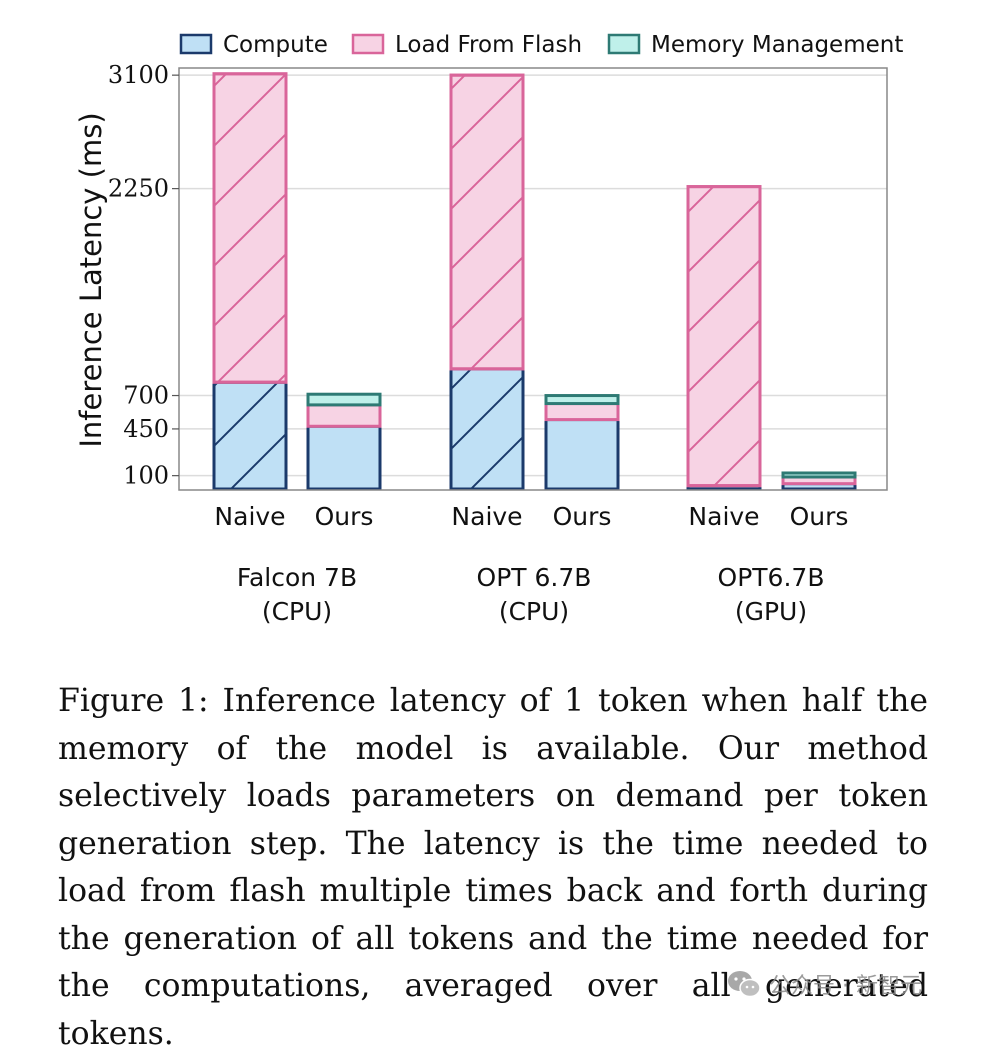  Describe the element at coordinates (91, 279) in the screenshot. I see `y-axis-label: Inference Latency (ms)` at that location.